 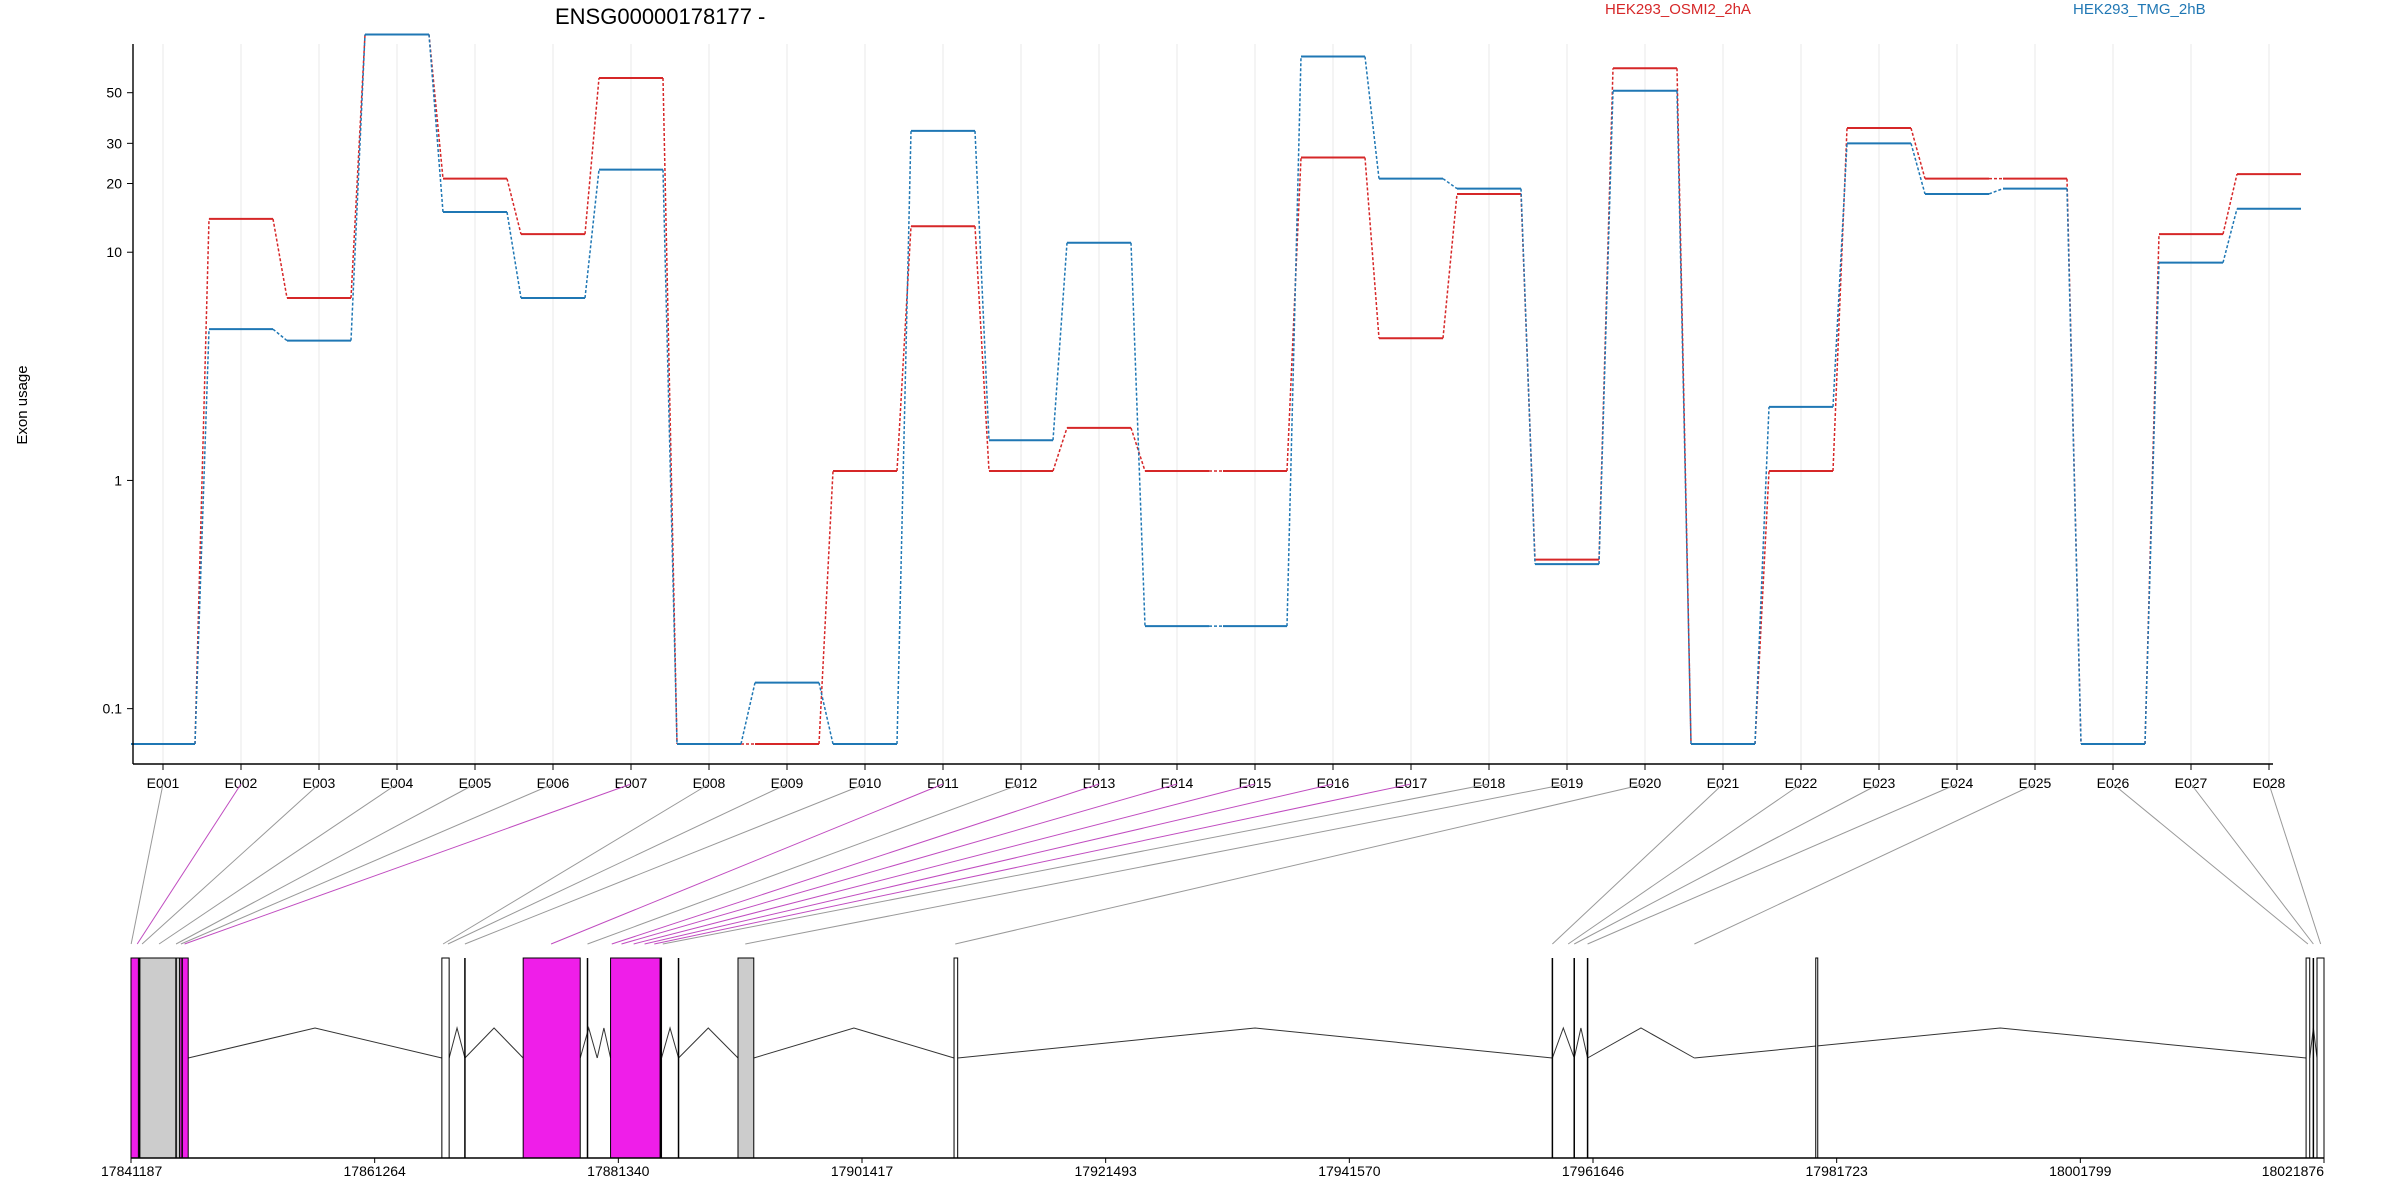 What do you see at coordinates (2139, 9) in the screenshot?
I see `legend-series-2: HEK293_TMG_2hB` at bounding box center [2139, 9].